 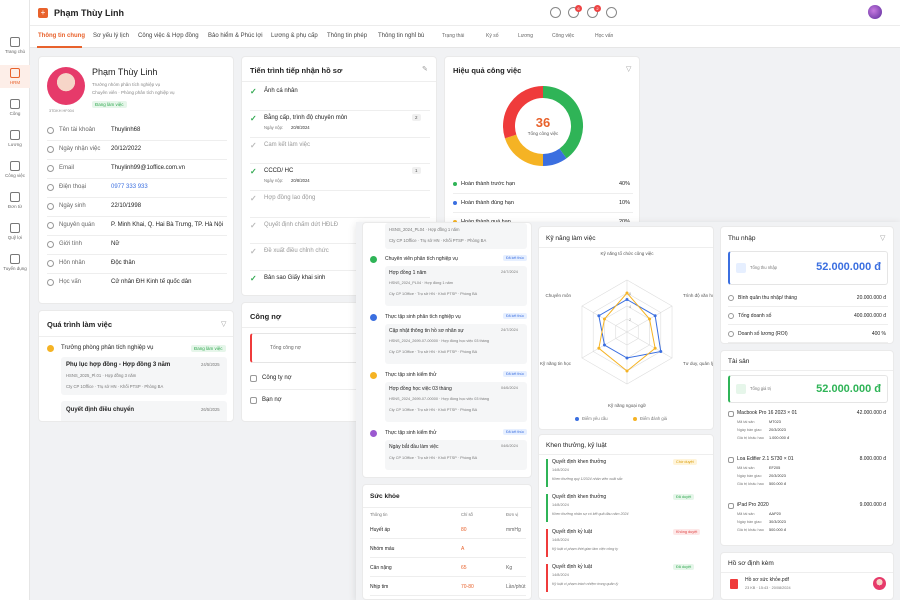 I want to click on toolbar-work: Công việc, so click(x=563, y=36).